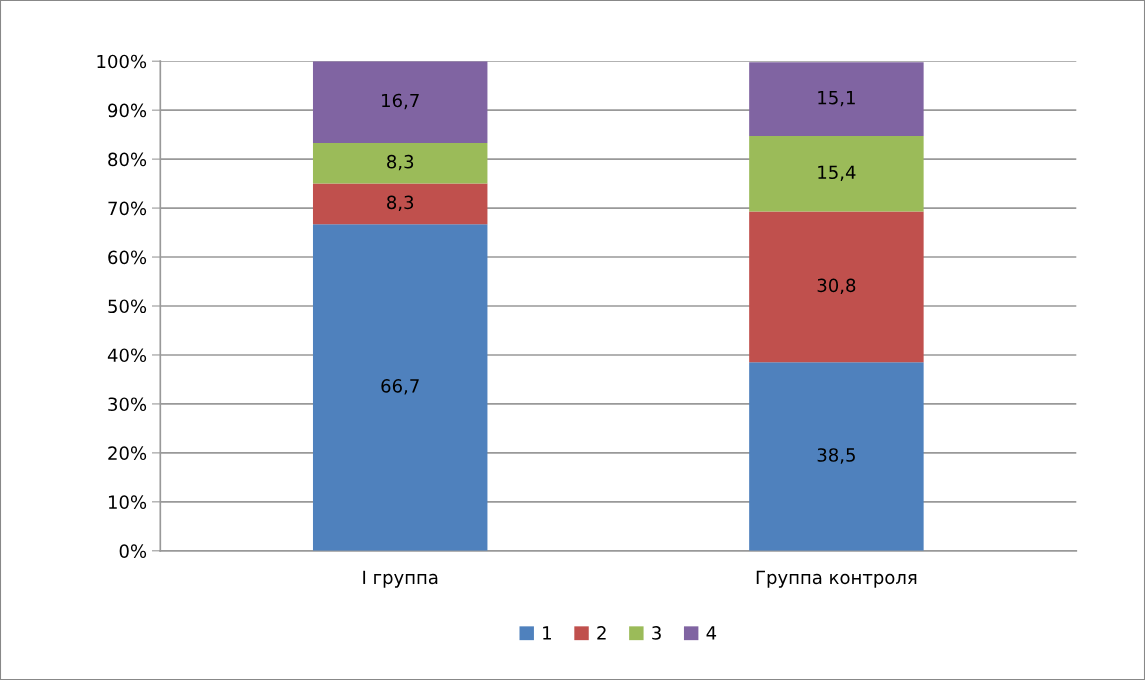 The width and height of the screenshot is (1145, 680). Describe the element at coordinates (711, 633) in the screenshot. I see `legend-label: 4` at that location.